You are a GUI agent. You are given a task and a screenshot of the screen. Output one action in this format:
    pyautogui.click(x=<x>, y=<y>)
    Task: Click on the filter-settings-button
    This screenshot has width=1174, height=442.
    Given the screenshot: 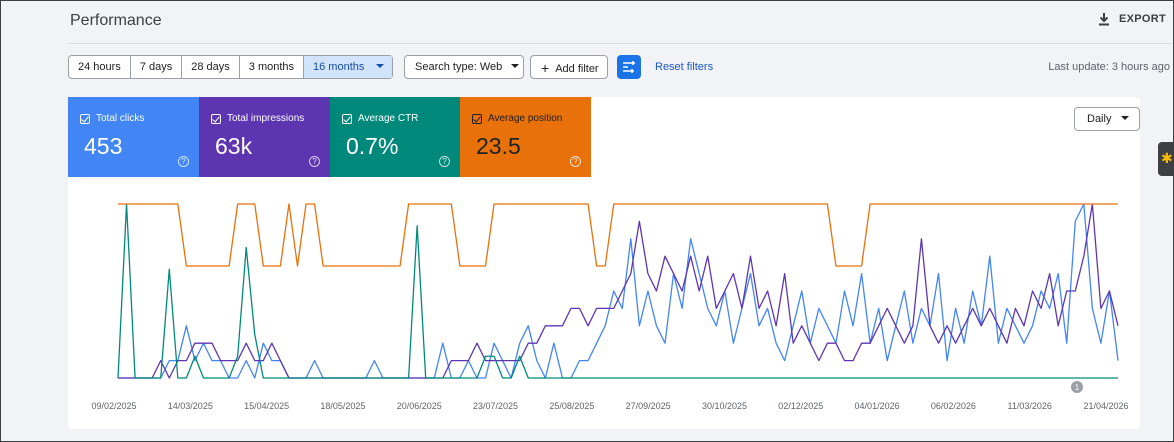 What is the action you would take?
    pyautogui.click(x=629, y=67)
    